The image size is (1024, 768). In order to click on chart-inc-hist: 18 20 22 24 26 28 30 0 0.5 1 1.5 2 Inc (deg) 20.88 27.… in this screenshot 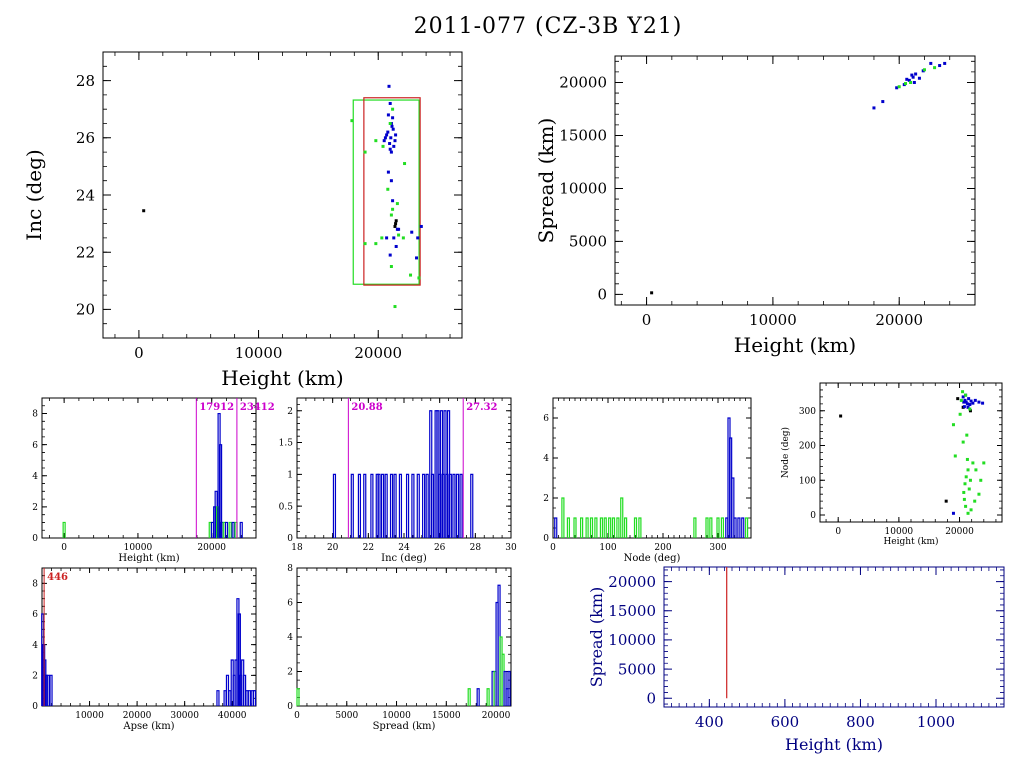, I will do `click(398, 480)`.